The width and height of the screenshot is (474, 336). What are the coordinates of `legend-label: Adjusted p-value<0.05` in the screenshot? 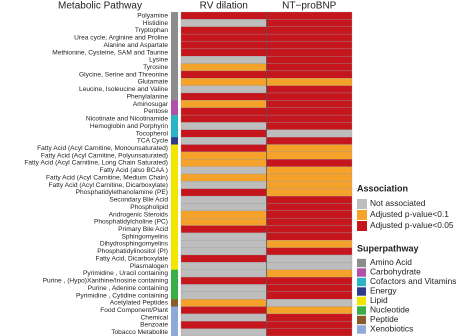 It's located at (412, 225).